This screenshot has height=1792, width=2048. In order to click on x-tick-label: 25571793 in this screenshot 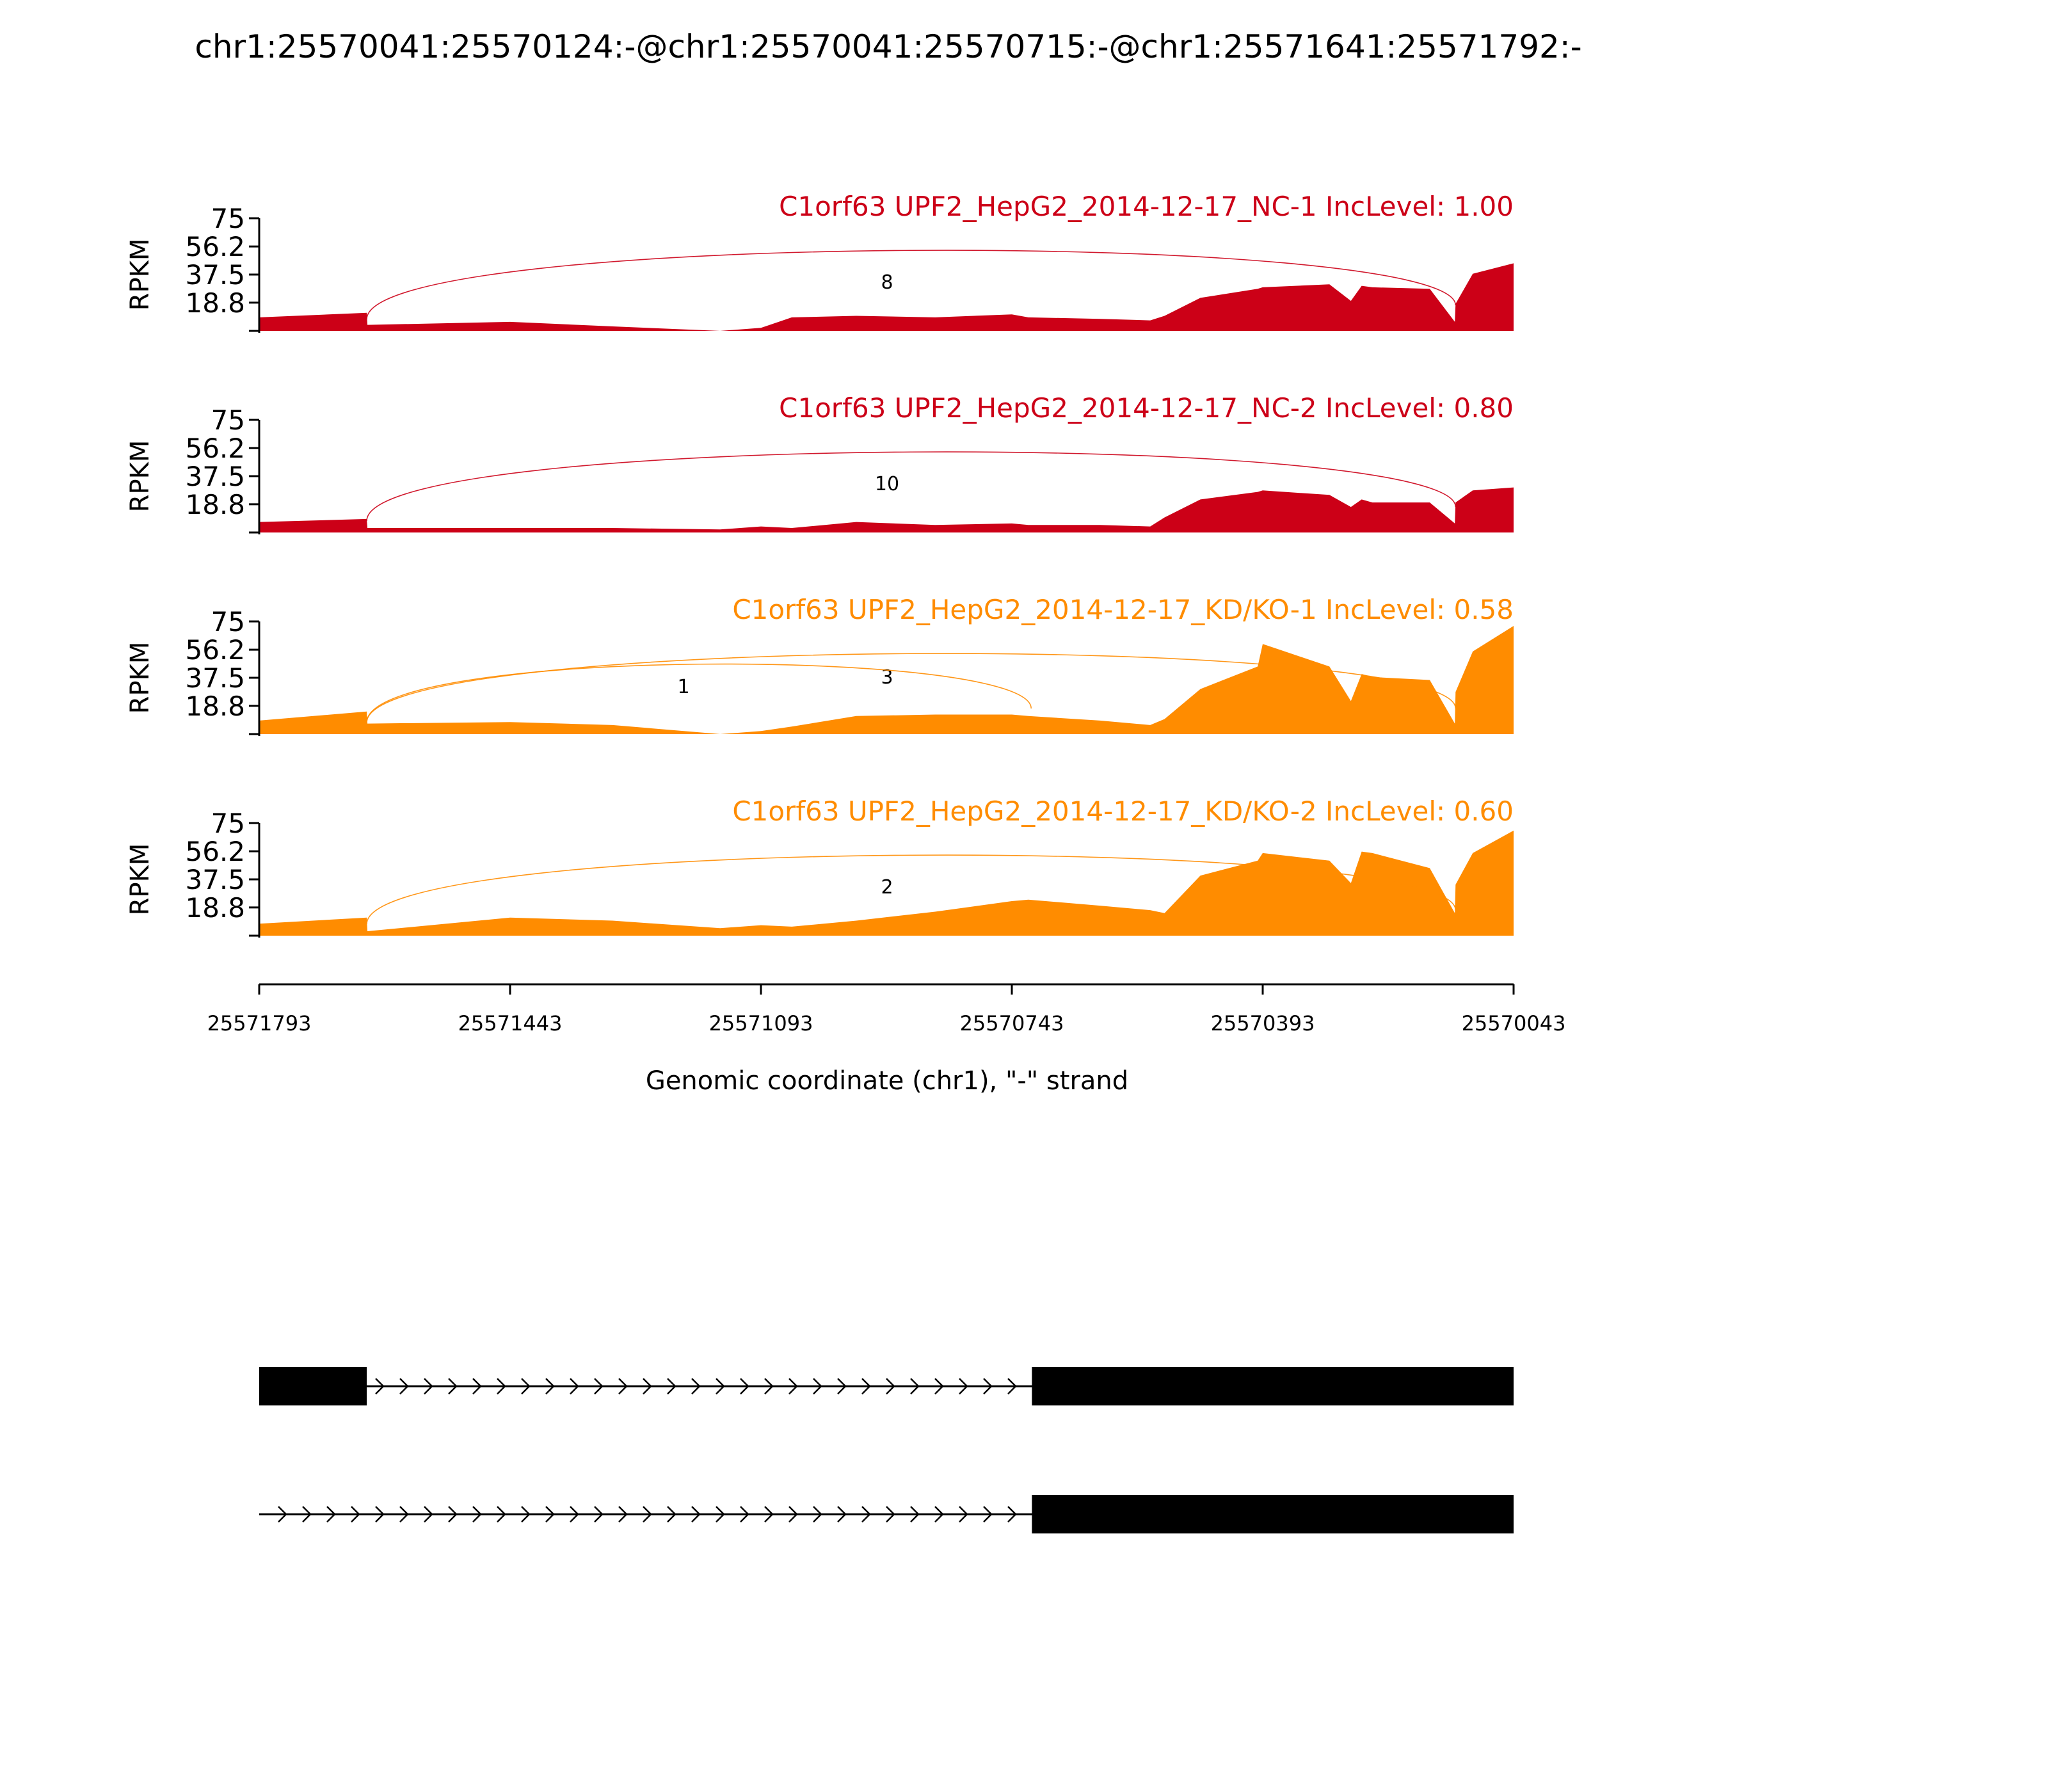, I will do `click(259, 1023)`.